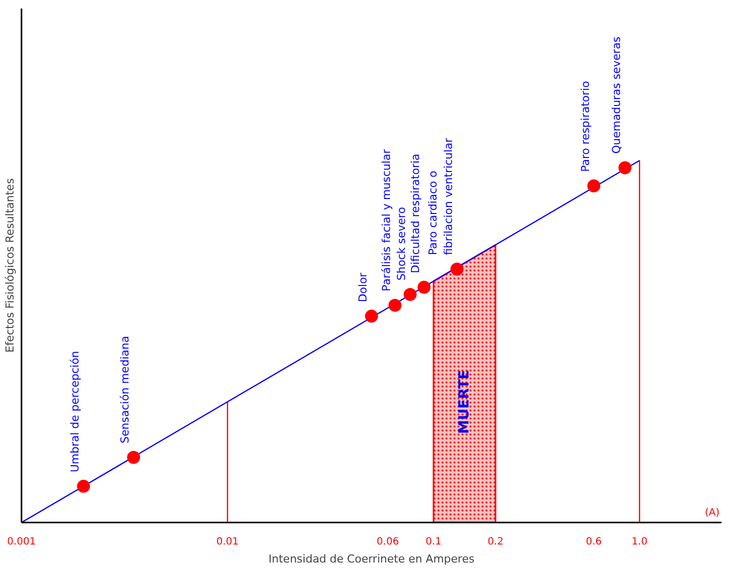  What do you see at coordinates (10, 265) in the screenshot?
I see `y-axis-title: Efectos Fisiológicos Resultantes` at bounding box center [10, 265].